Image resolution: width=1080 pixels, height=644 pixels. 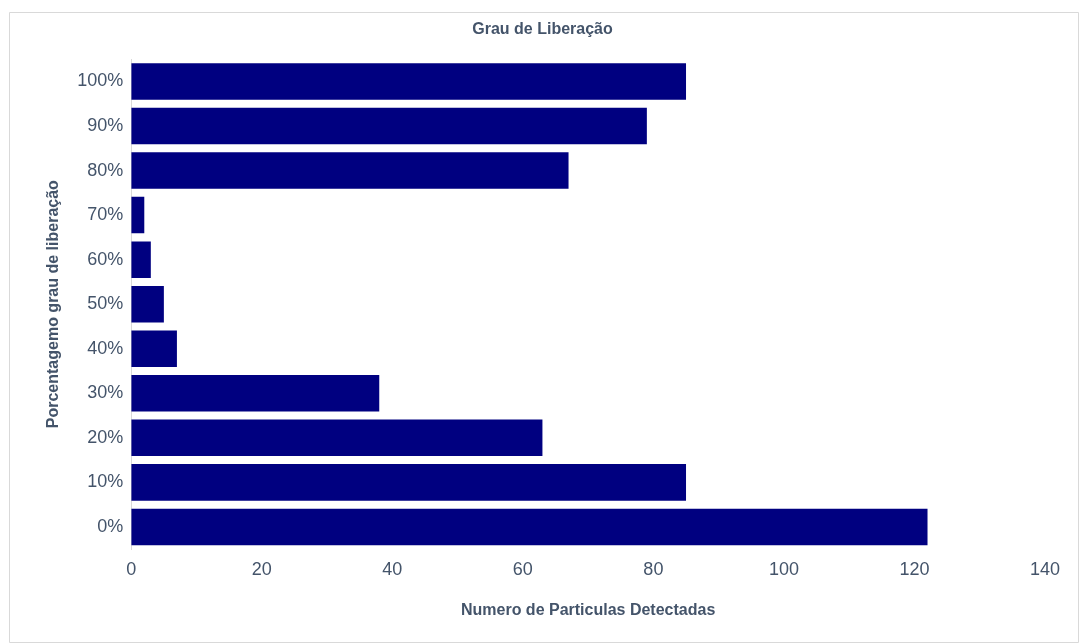 What do you see at coordinates (1045, 568) in the screenshot?
I see `x-tick-label: 140` at bounding box center [1045, 568].